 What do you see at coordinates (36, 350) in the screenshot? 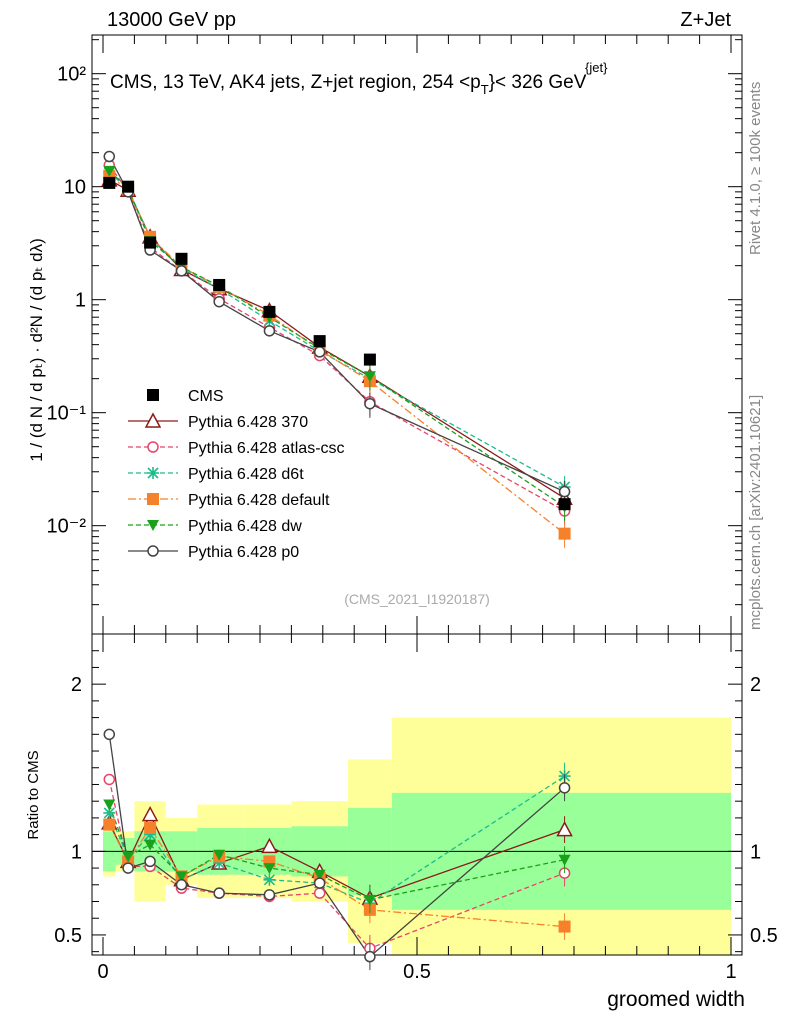
I see `y-axis-label-top: 1 / (d N / d pₜ) · d²N / (d pₜ dλ)` at bounding box center [36, 350].